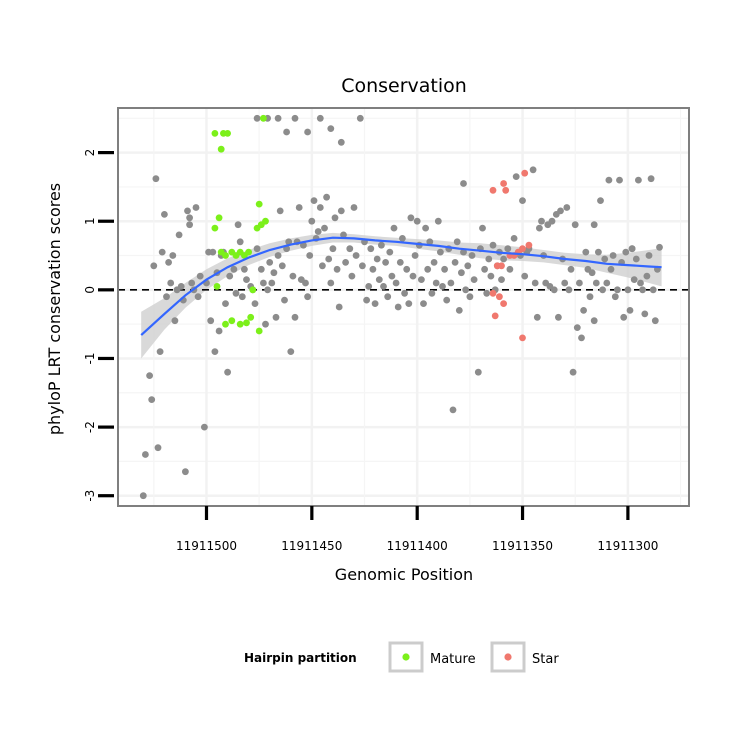 The width and height of the screenshot is (750, 750). Describe the element at coordinates (311, 546) in the screenshot. I see `x-tick-label: 11911450` at that location.